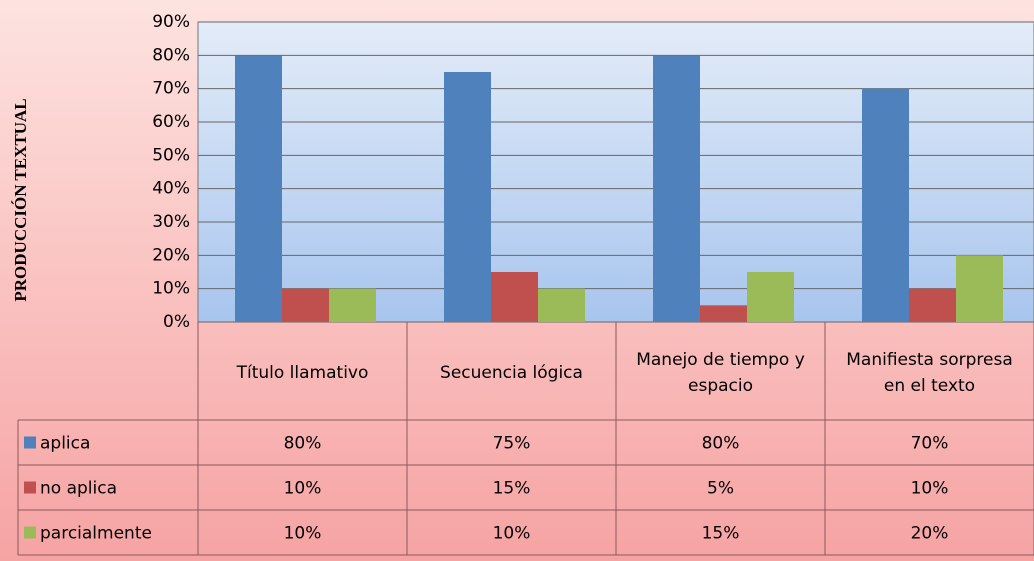 This screenshot has height=561, width=1034. What do you see at coordinates (171, 55) in the screenshot?
I see `y-tick-label: 80%` at bounding box center [171, 55].